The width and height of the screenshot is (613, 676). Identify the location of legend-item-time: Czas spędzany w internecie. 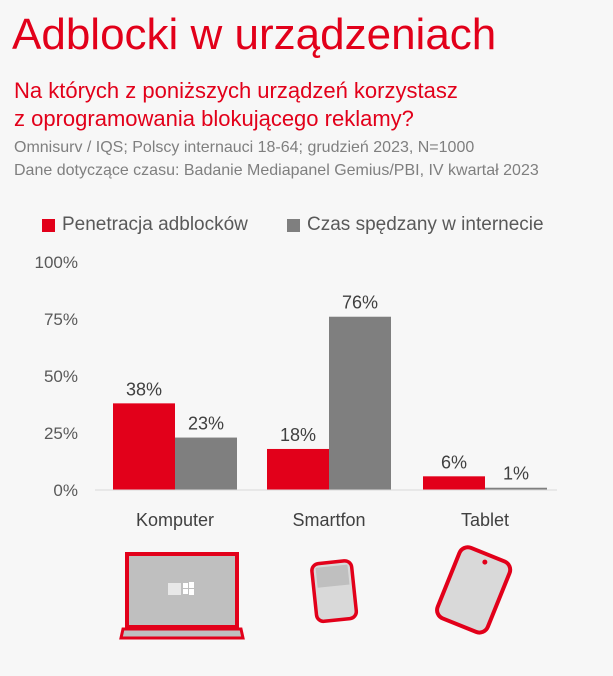
(415, 225).